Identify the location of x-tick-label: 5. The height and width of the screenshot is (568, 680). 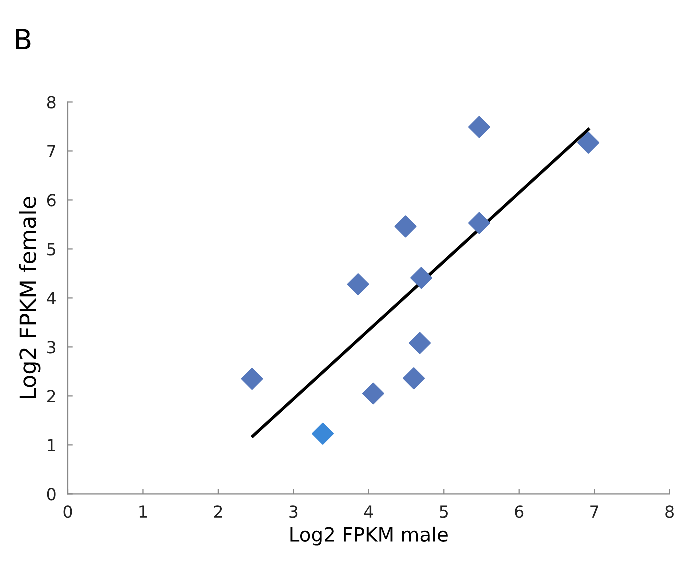
(444, 512).